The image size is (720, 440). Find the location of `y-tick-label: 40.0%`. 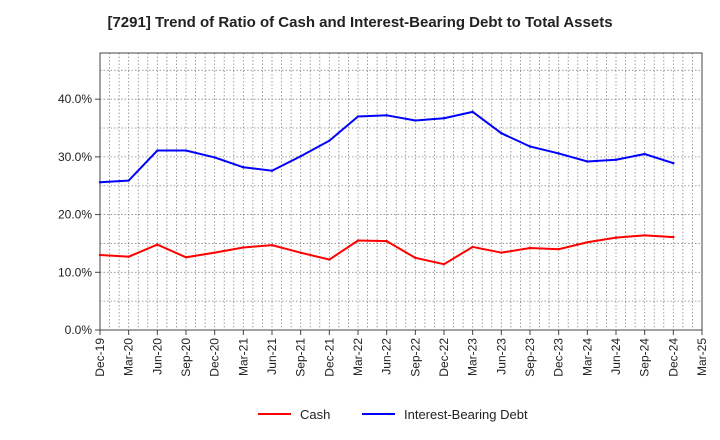

y-tick-label: 40.0% is located at coordinates (75, 99).